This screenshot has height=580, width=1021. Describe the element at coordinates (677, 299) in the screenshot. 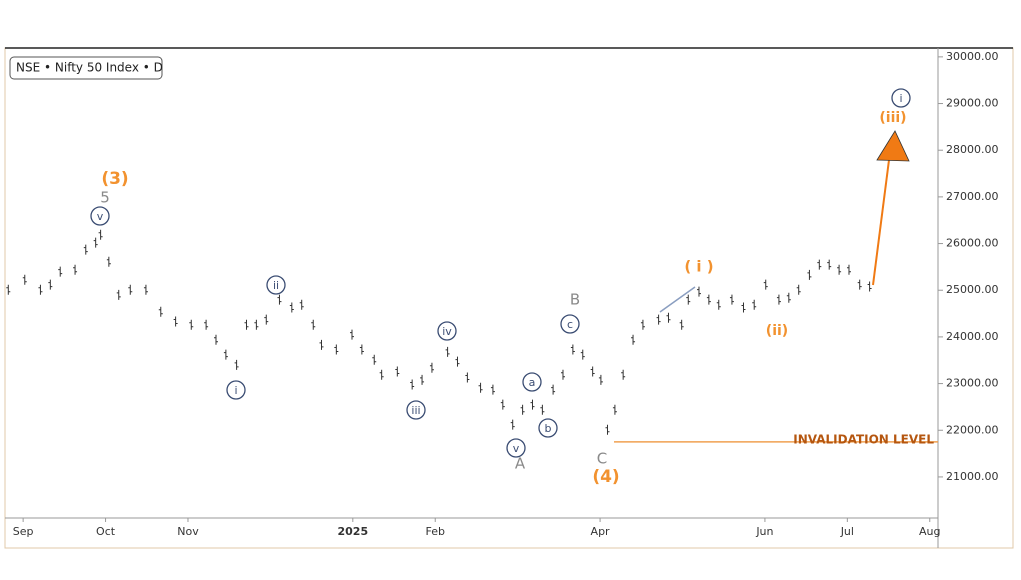

I see `trend-line` at that location.